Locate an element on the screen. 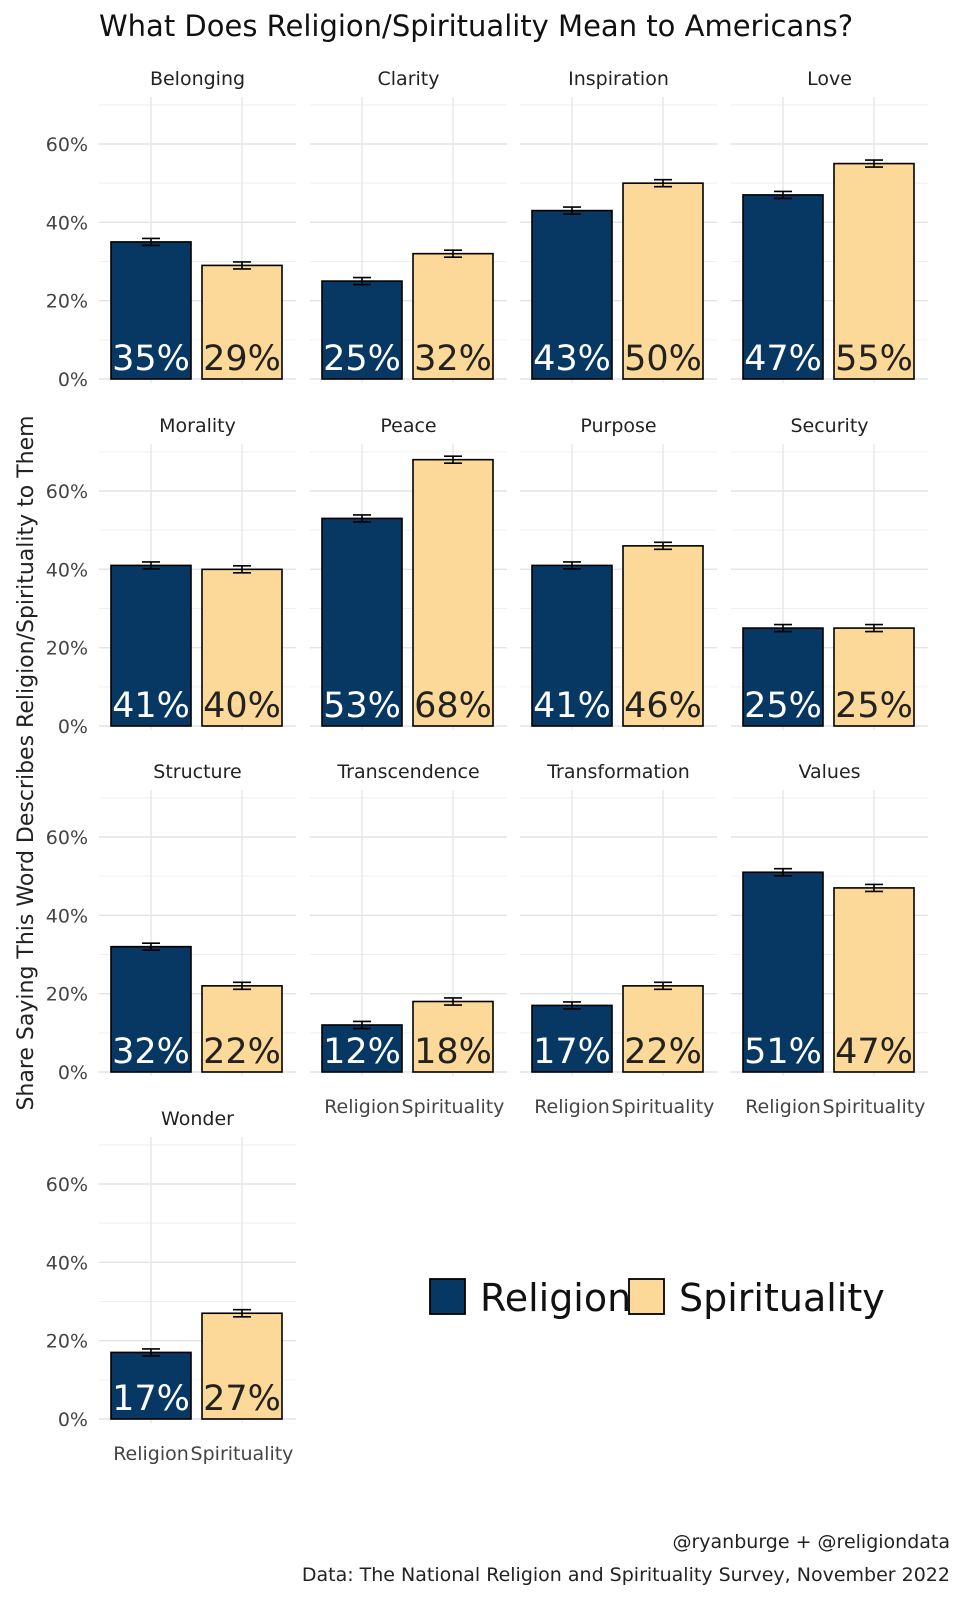  facet-structure: Structure 0% 20% 40% 60% 32% 22% is located at coordinates (171, 922).